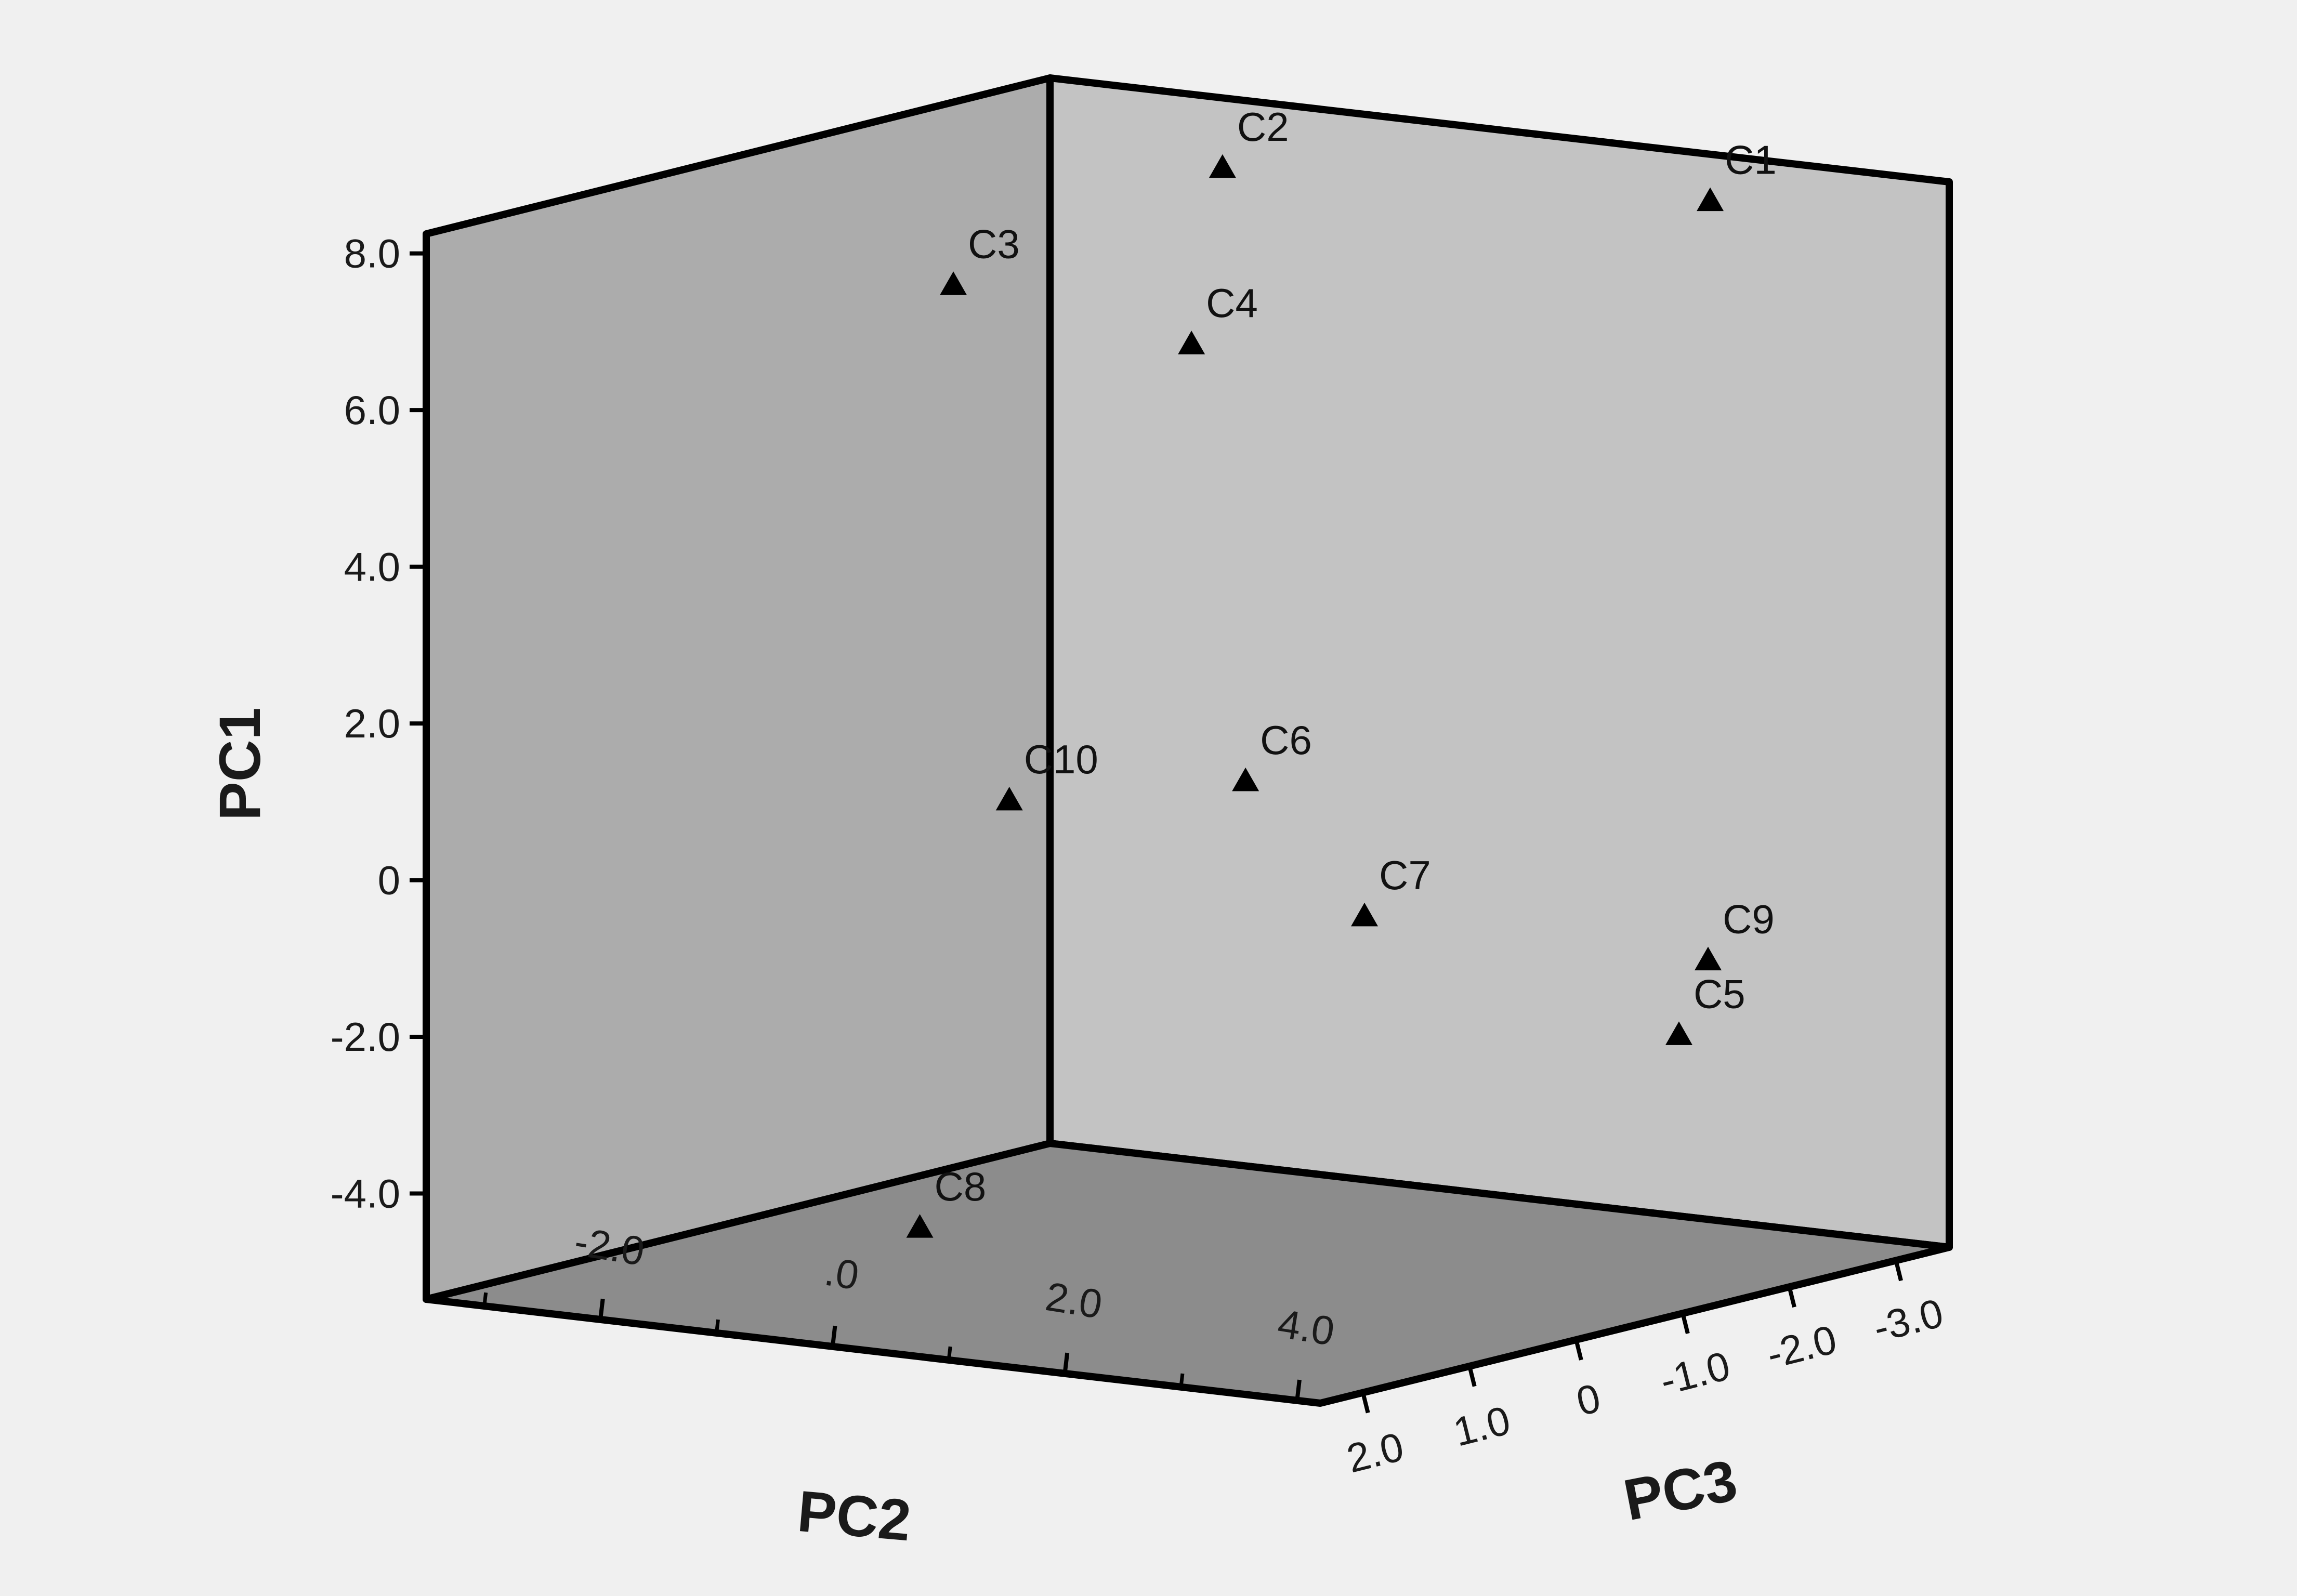 The width and height of the screenshot is (2297, 1596). I want to click on point-c8, so click(920, 1226).